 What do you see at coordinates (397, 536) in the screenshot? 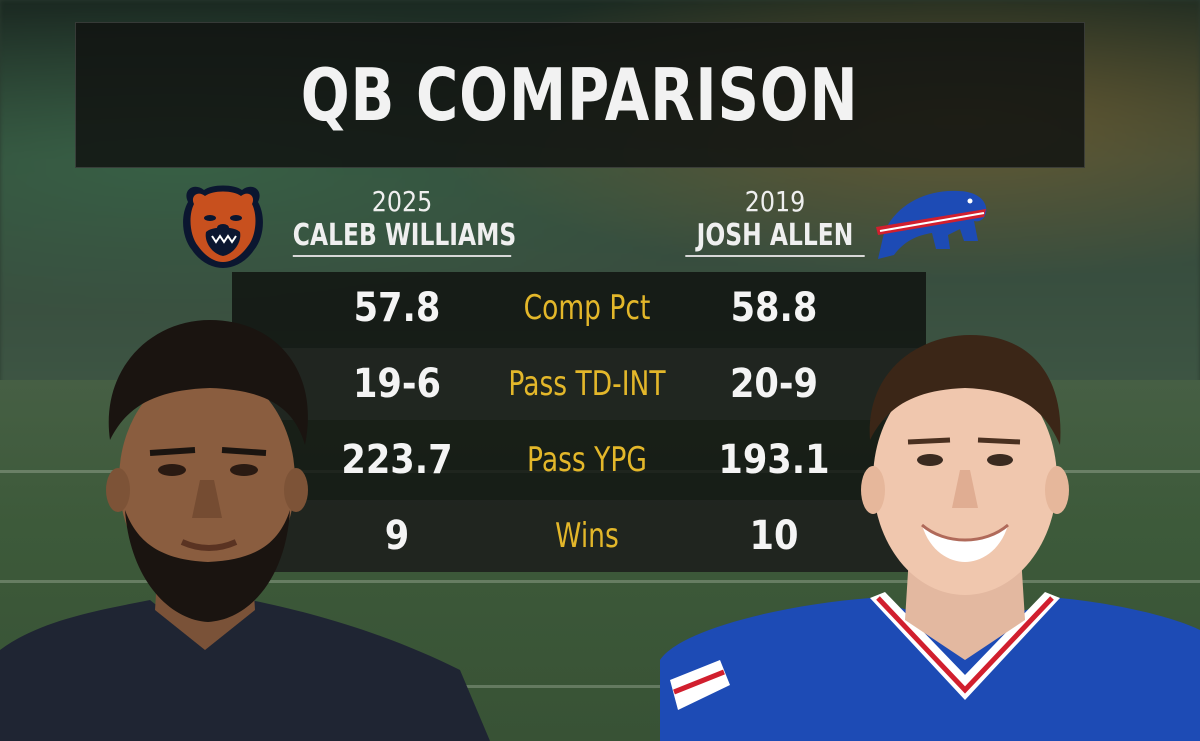
I see `left-stat-value: 9` at bounding box center [397, 536].